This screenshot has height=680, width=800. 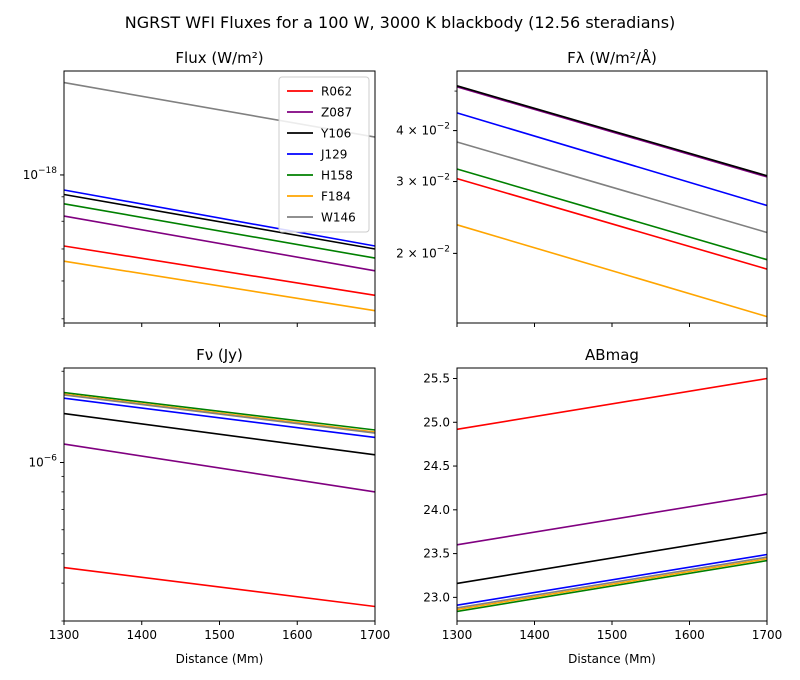 What do you see at coordinates (40, 174) in the screenshot?
I see `y-tick-label: 10−18` at bounding box center [40, 174].